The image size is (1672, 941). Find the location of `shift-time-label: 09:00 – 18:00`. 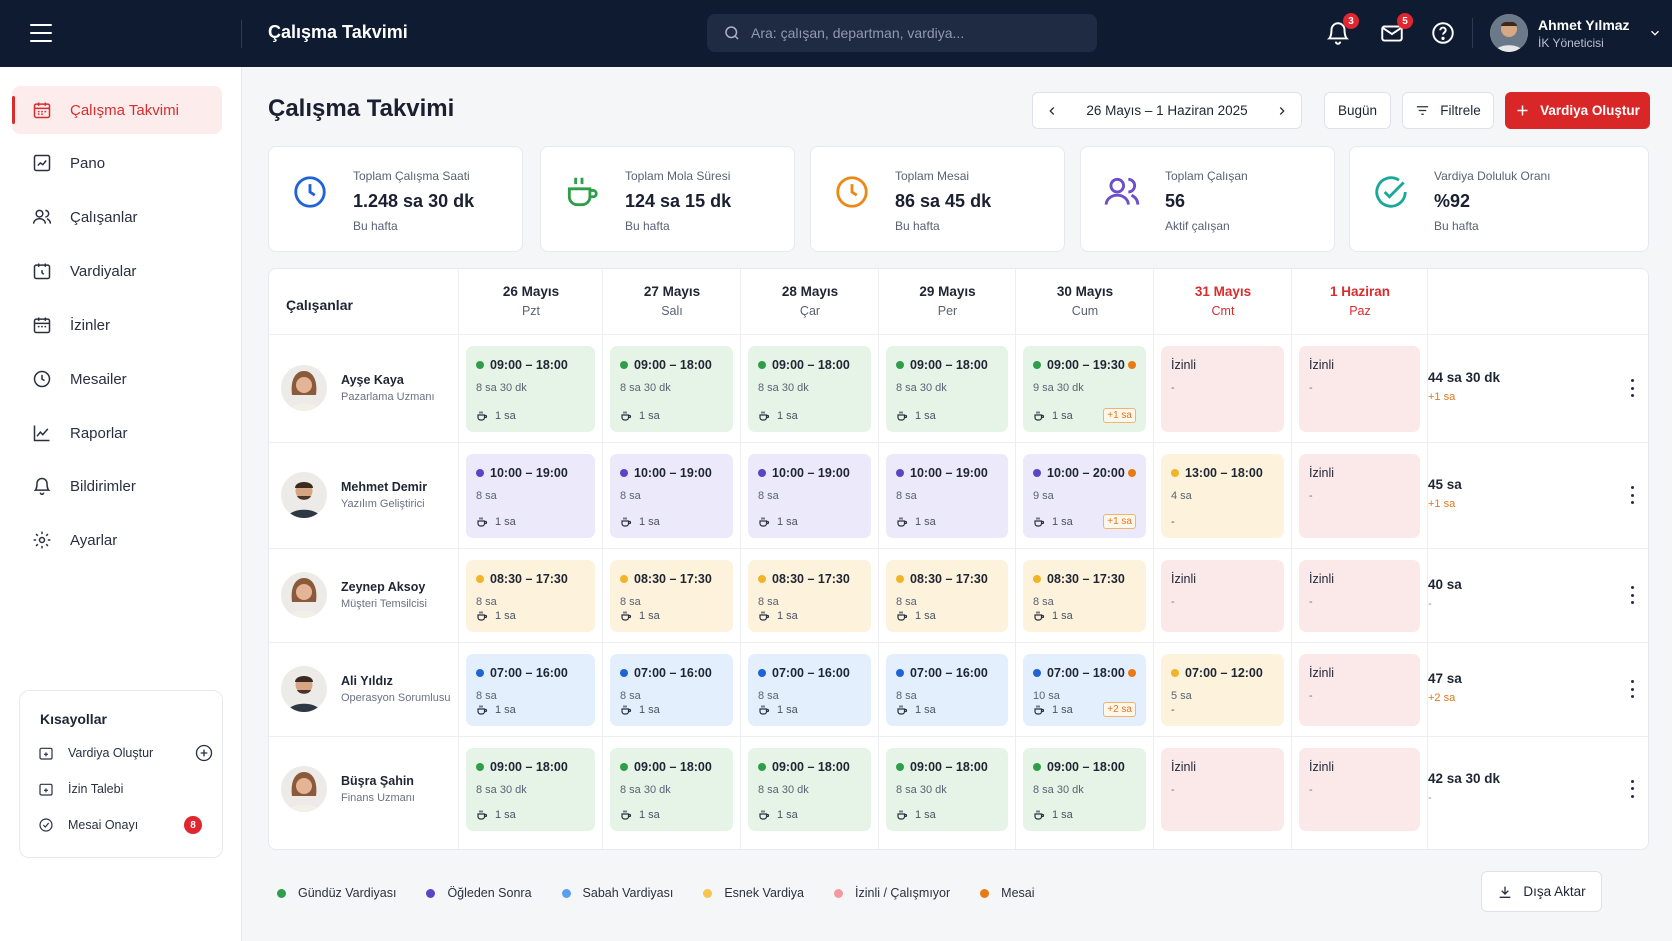

shift-time-label: 09:00 – 18:00 is located at coordinates (811, 365).